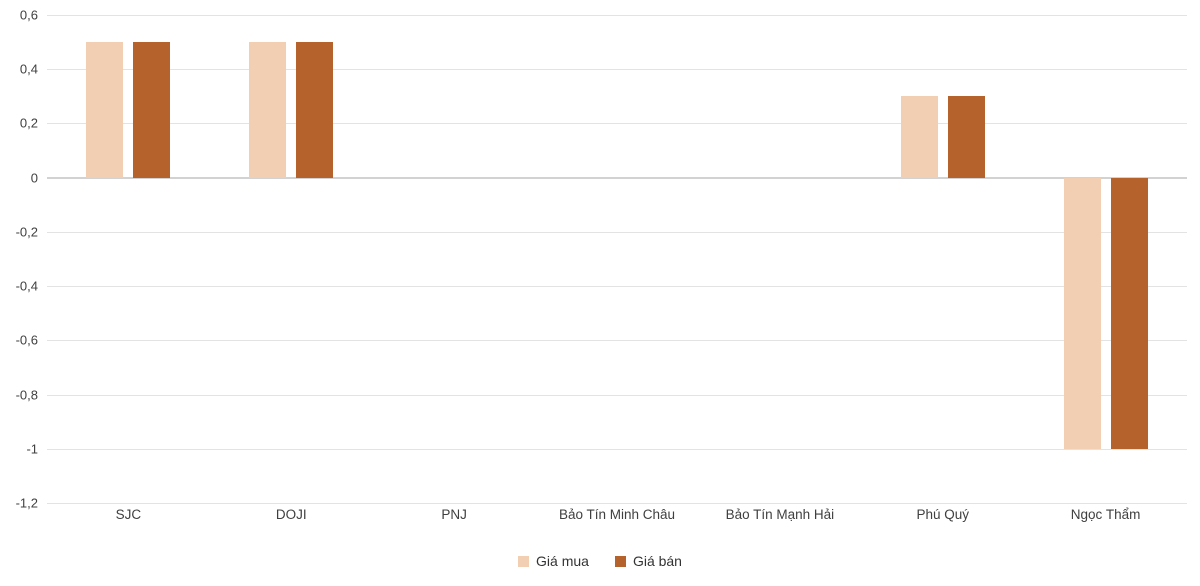 The image size is (1200, 586). What do you see at coordinates (152, 110) in the screenshot?
I see `bar-gia-ban-sjc` at bounding box center [152, 110].